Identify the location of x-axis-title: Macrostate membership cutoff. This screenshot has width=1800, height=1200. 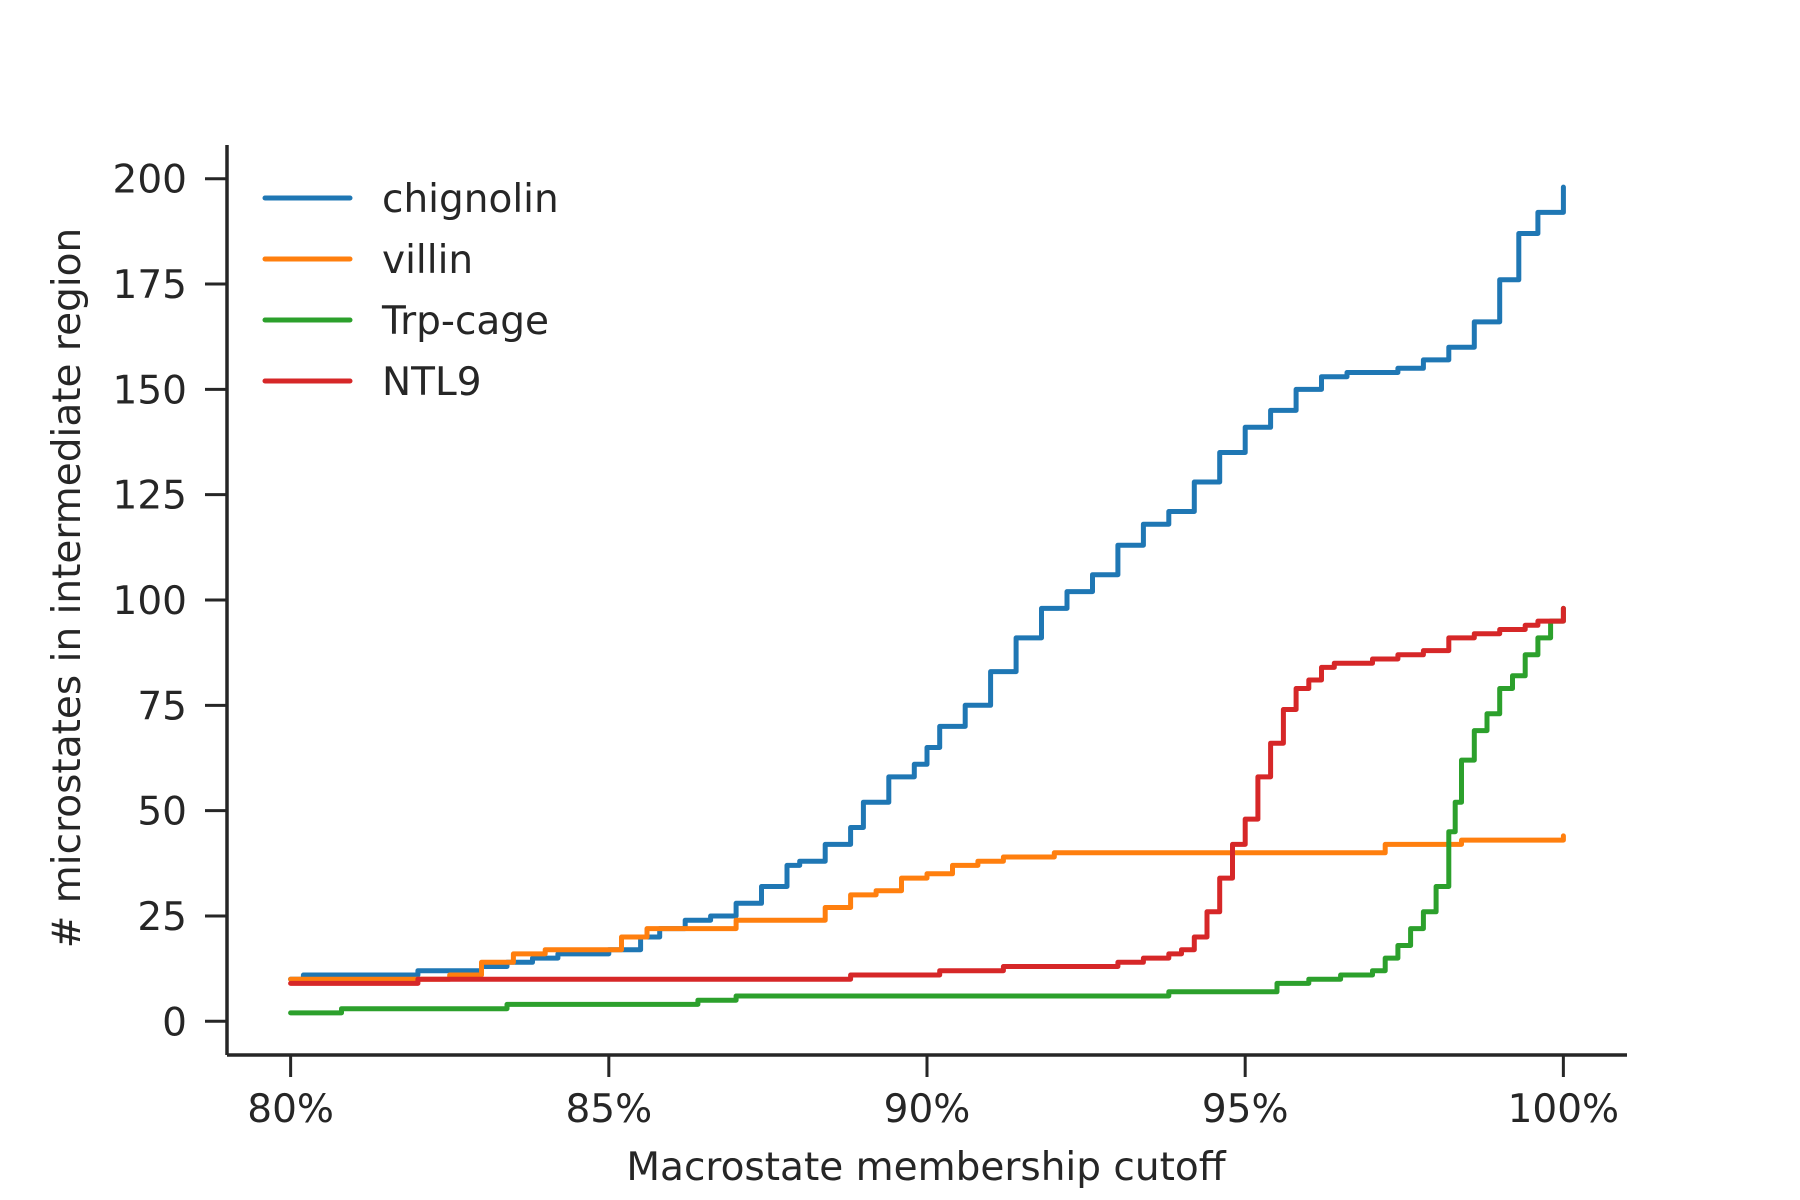
(926, 1167).